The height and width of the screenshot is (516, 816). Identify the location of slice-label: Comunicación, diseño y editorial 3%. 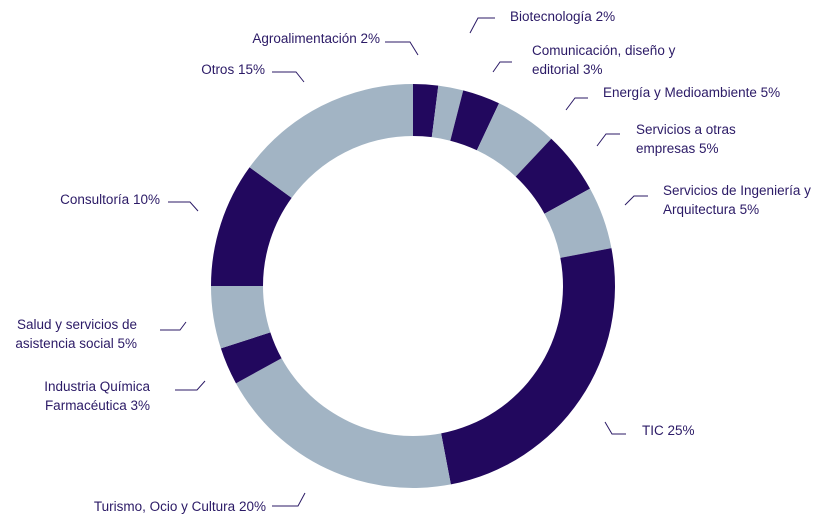
(606, 60).